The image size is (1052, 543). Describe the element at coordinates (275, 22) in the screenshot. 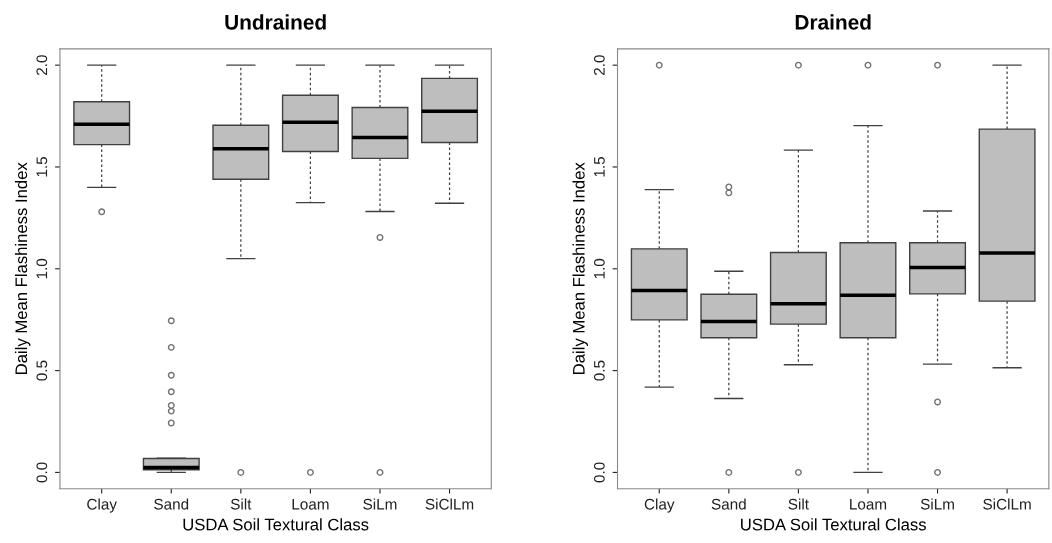

I see `chart-title: Undrained` at that location.